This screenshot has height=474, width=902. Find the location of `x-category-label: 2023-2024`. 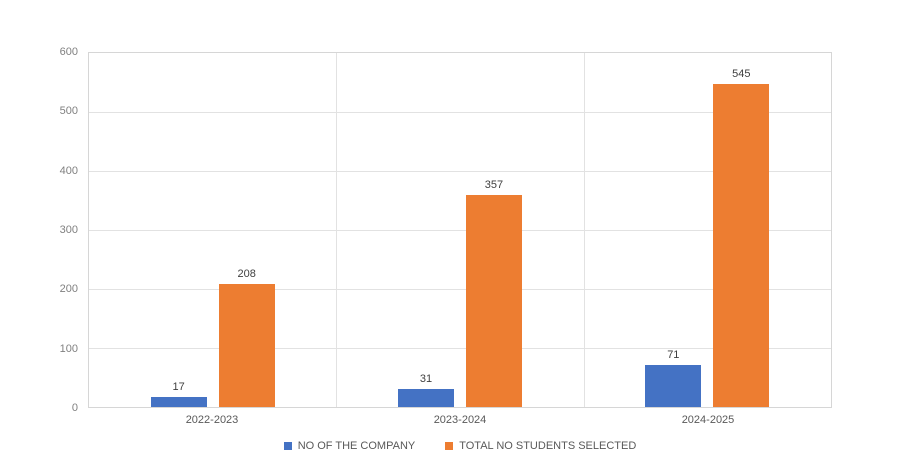

x-category-label: 2023-2024 is located at coordinates (460, 420).